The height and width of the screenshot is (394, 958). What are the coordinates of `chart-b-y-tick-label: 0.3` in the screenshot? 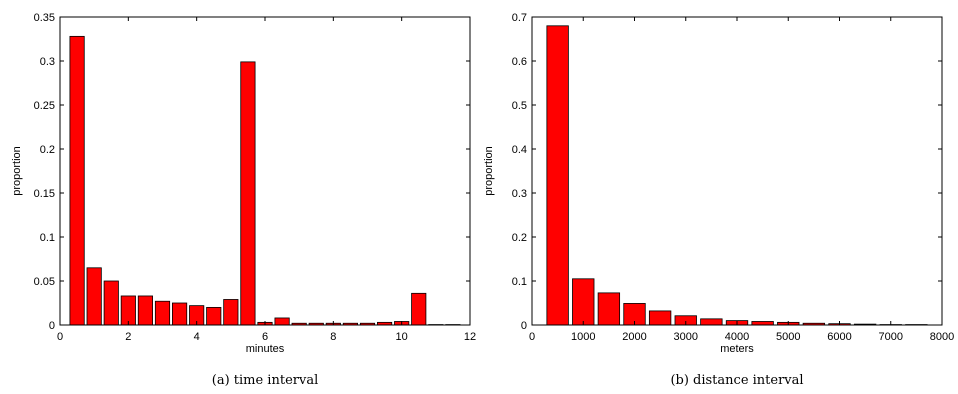 It's located at (519, 194).